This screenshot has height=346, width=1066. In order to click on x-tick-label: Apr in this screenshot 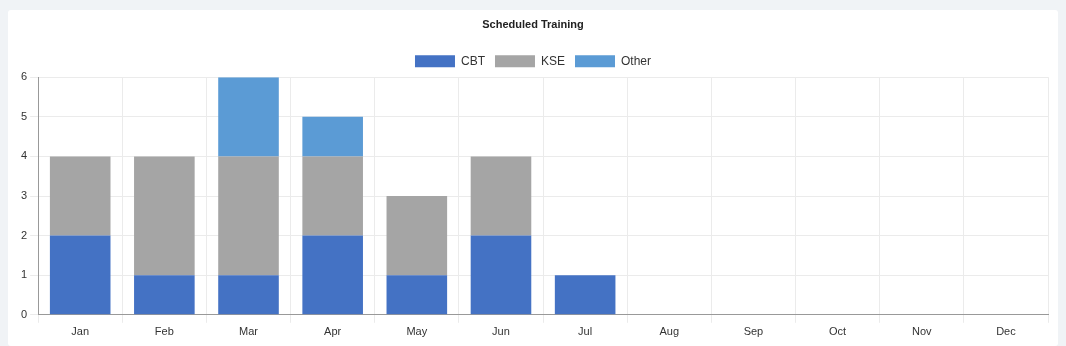, I will do `click(333, 331)`.